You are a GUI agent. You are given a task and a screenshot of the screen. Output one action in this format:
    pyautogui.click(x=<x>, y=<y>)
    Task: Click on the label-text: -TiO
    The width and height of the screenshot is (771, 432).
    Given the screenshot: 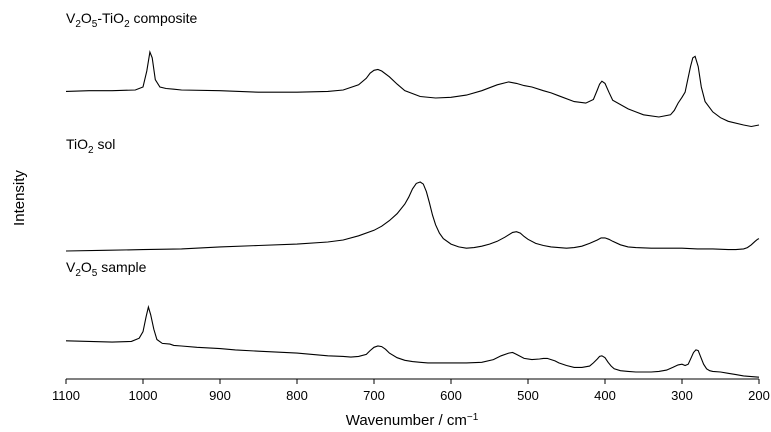 What is the action you would take?
    pyautogui.click(x=110, y=18)
    